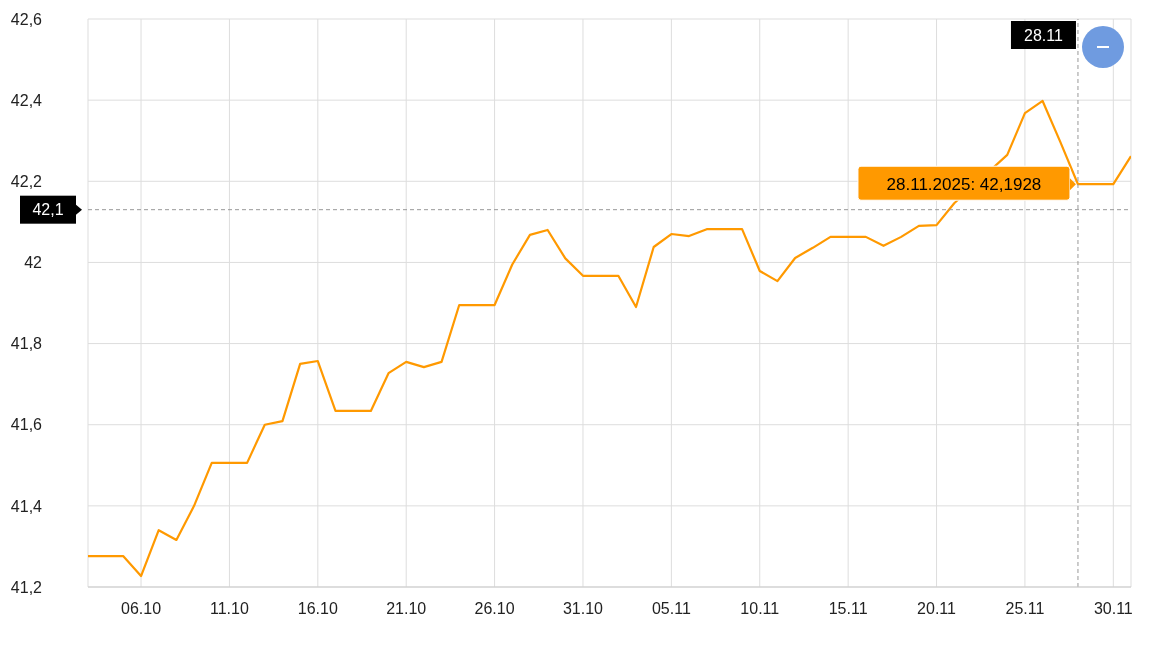 This screenshot has width=1155, height=649. Describe the element at coordinates (26, 506) in the screenshot. I see `y-tick-label: 41,4` at that location.